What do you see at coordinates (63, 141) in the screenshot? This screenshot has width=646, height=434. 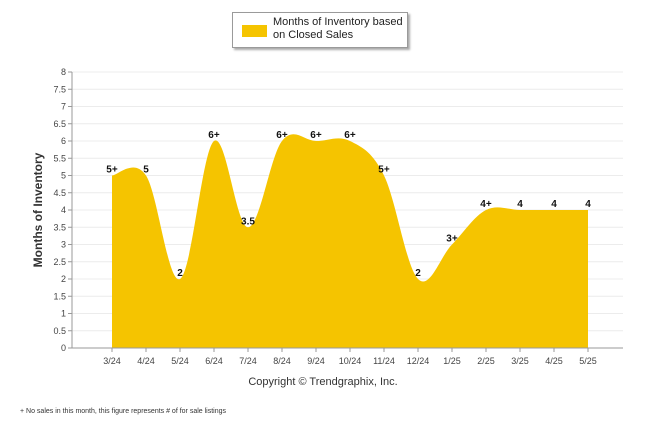 I see `y-tick-label: 6` at bounding box center [63, 141].